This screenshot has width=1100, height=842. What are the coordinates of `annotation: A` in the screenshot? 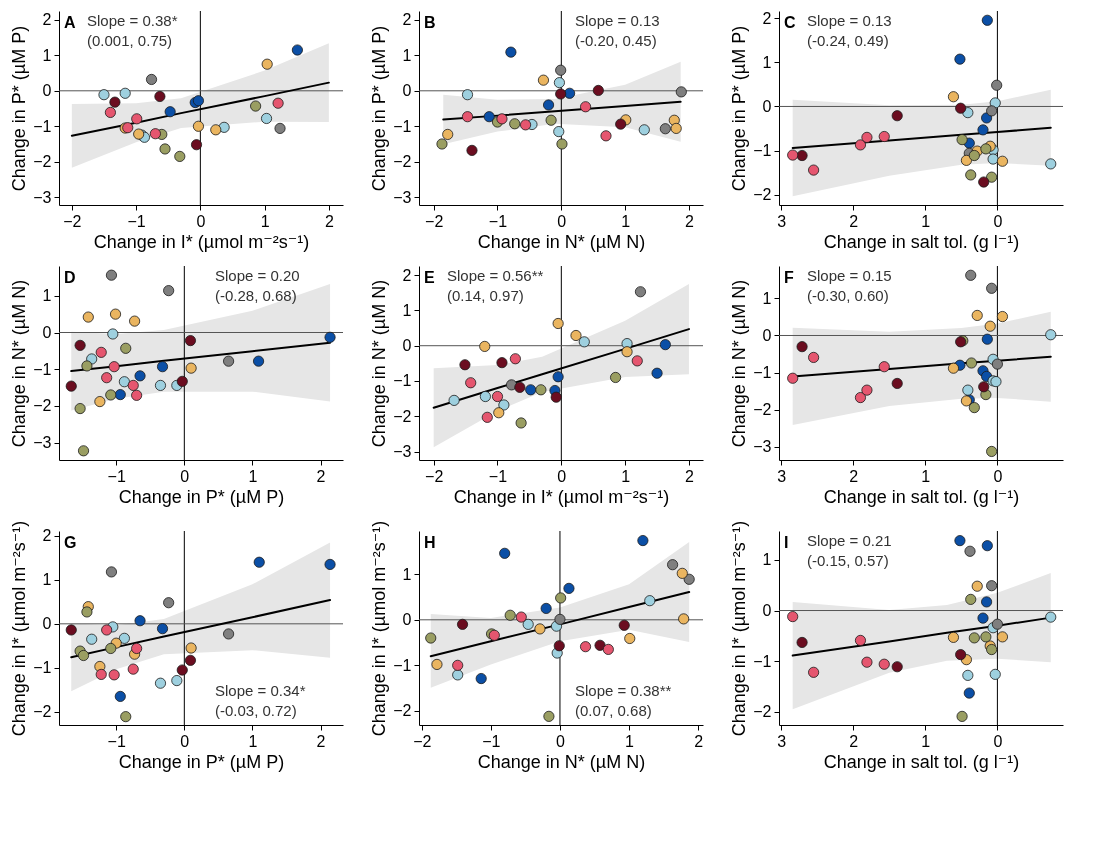 It's located at (70, 22).